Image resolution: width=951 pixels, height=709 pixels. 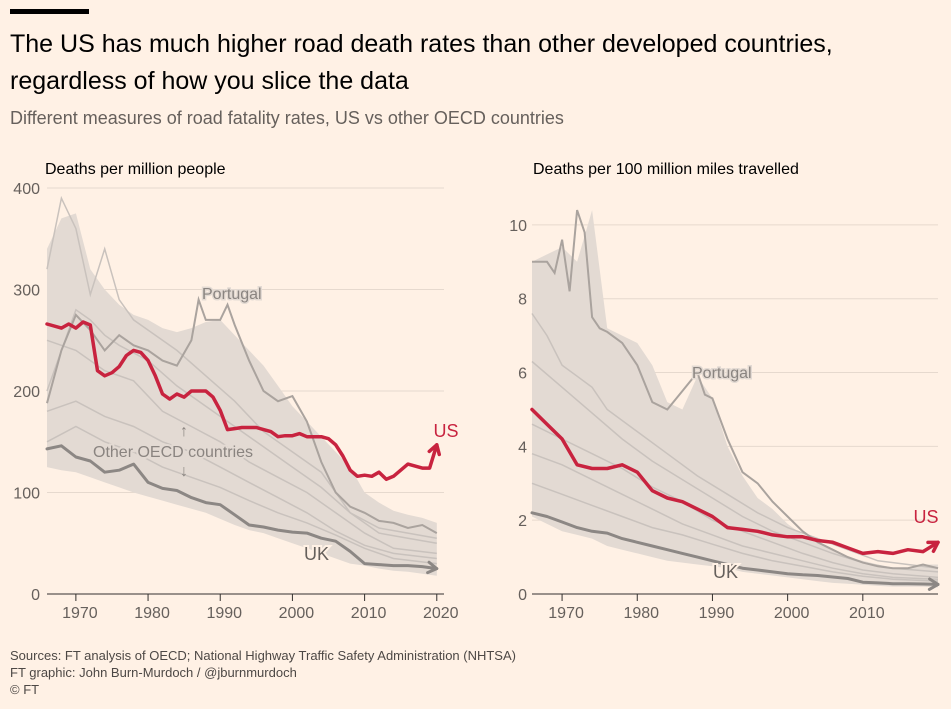 I want to click on panel-title: Deaths per 100 million miles travelled, so click(x=666, y=169).